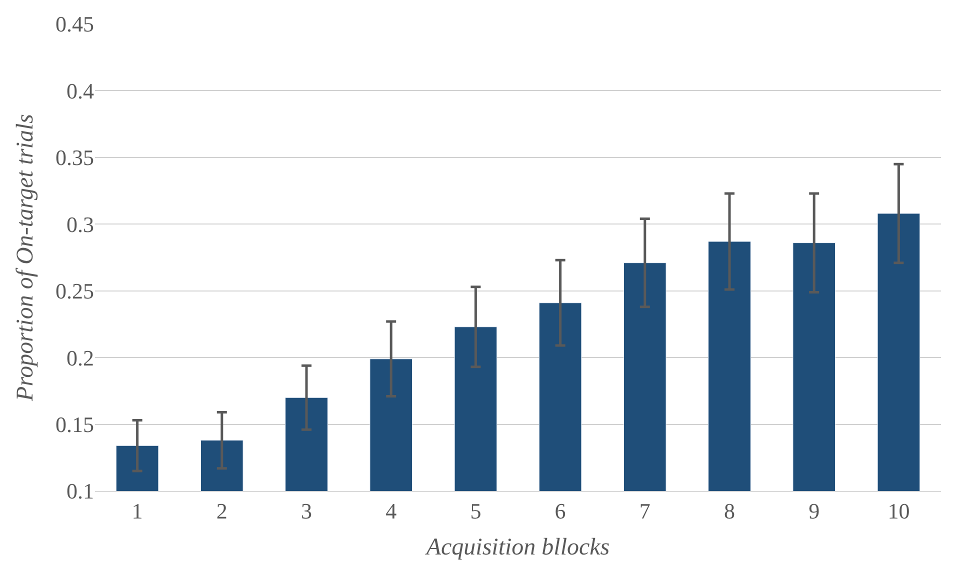 The width and height of the screenshot is (956, 576). Describe the element at coordinates (476, 511) in the screenshot. I see `x-tick-label: 5` at that location.